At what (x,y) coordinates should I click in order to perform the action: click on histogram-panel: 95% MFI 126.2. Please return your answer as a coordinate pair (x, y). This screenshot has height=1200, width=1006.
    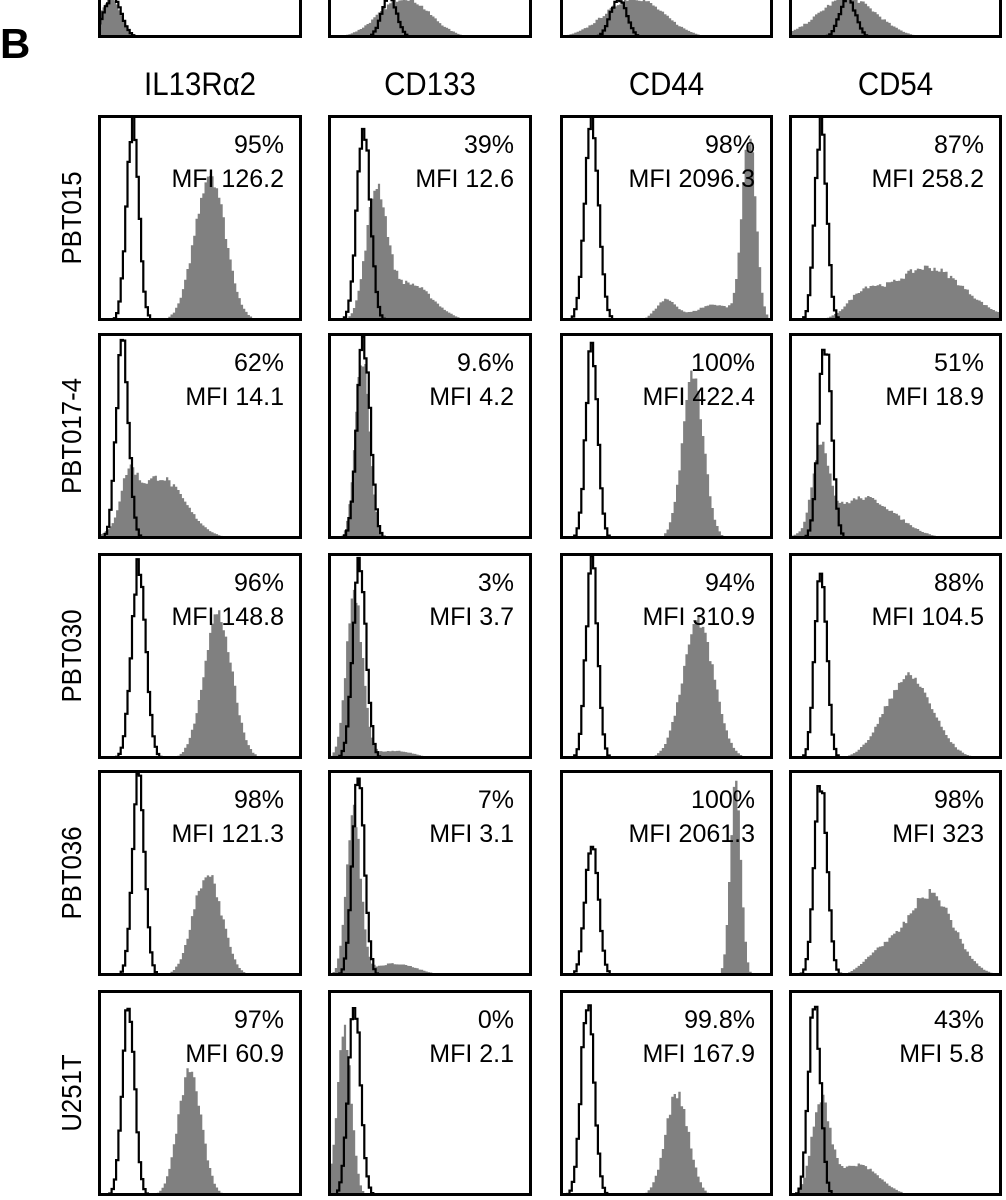
    Looking at the image, I should click on (200, 218).